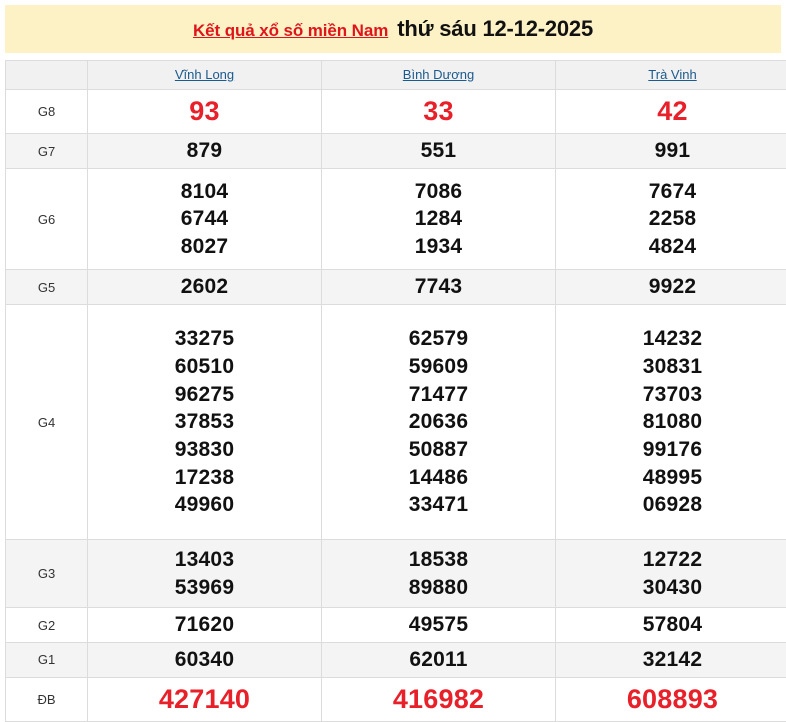  I want to click on province-header-2: Trà Vinh, so click(670, 75).